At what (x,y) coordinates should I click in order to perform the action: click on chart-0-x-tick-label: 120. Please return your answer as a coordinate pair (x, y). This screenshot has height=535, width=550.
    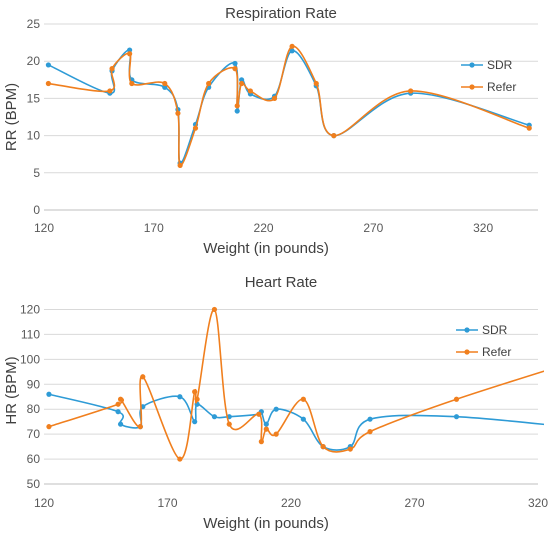
    Looking at the image, I should click on (44, 228).